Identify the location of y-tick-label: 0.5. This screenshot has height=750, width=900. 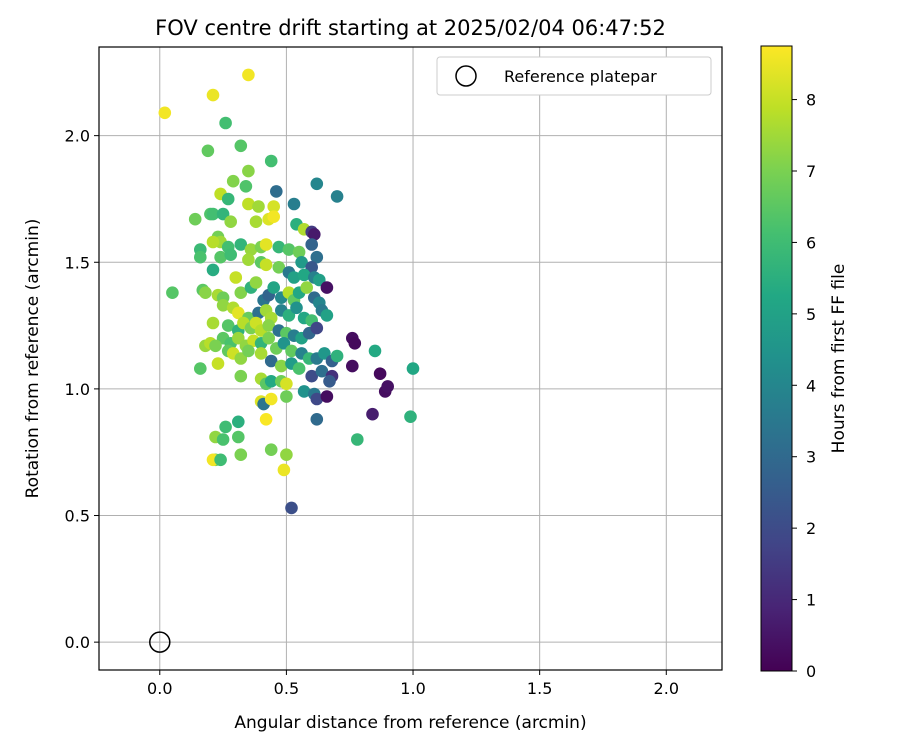
(77, 516).